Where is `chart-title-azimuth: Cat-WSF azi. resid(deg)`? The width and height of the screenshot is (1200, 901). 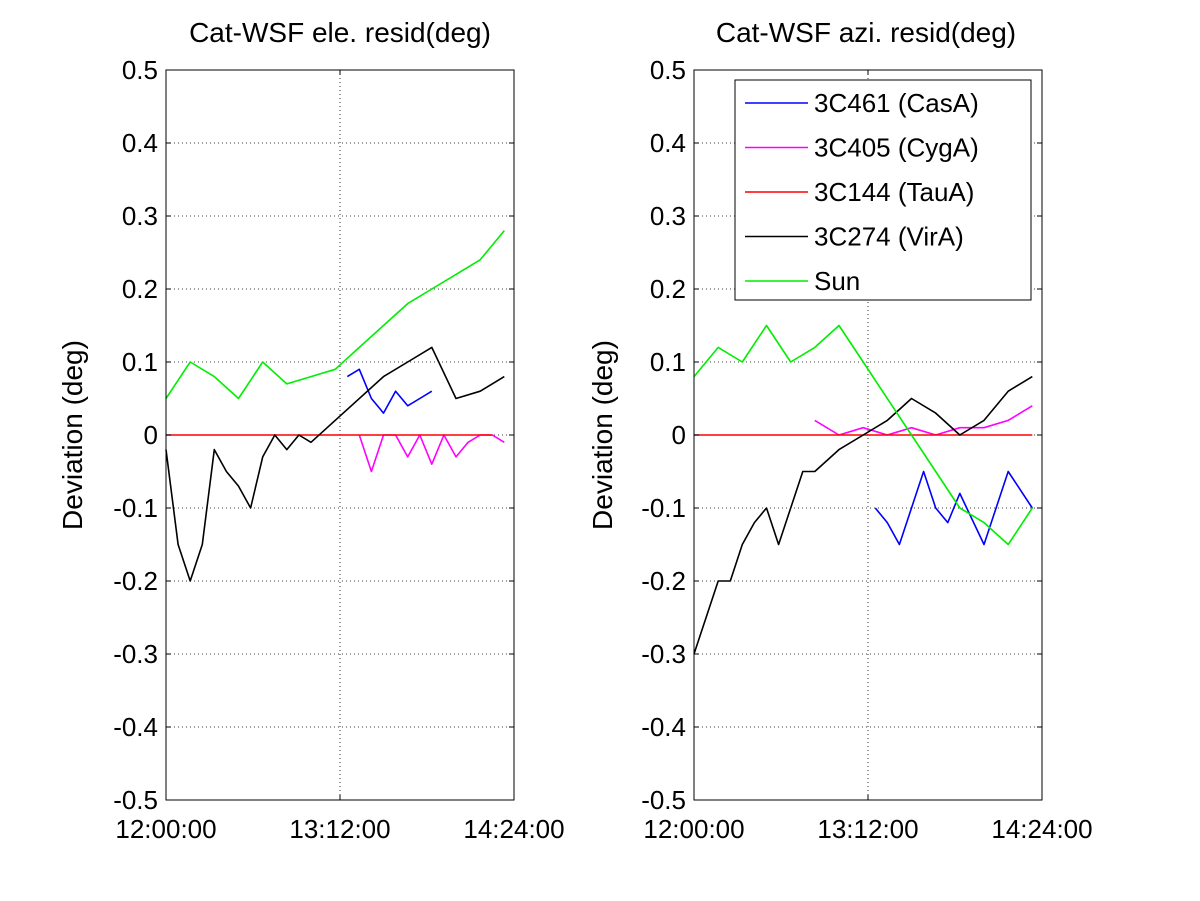
chart-title-azimuth: Cat-WSF azi. resid(deg) is located at coordinates (866, 32).